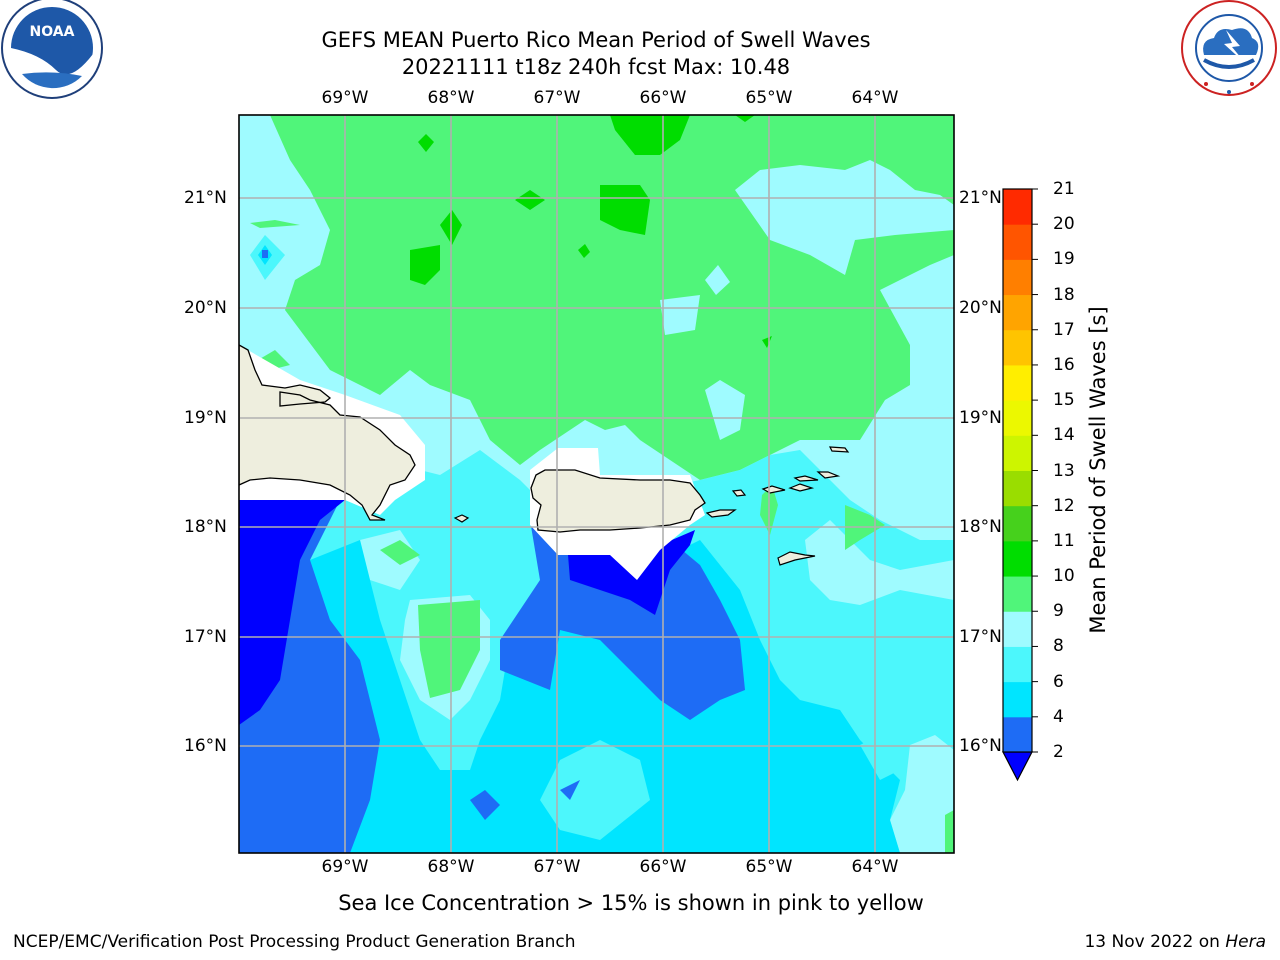 Image resolution: width=1280 pixels, height=960 pixels. Describe the element at coordinates (275, 224) in the screenshot. I see `period-9-10-nw-patch` at that location.